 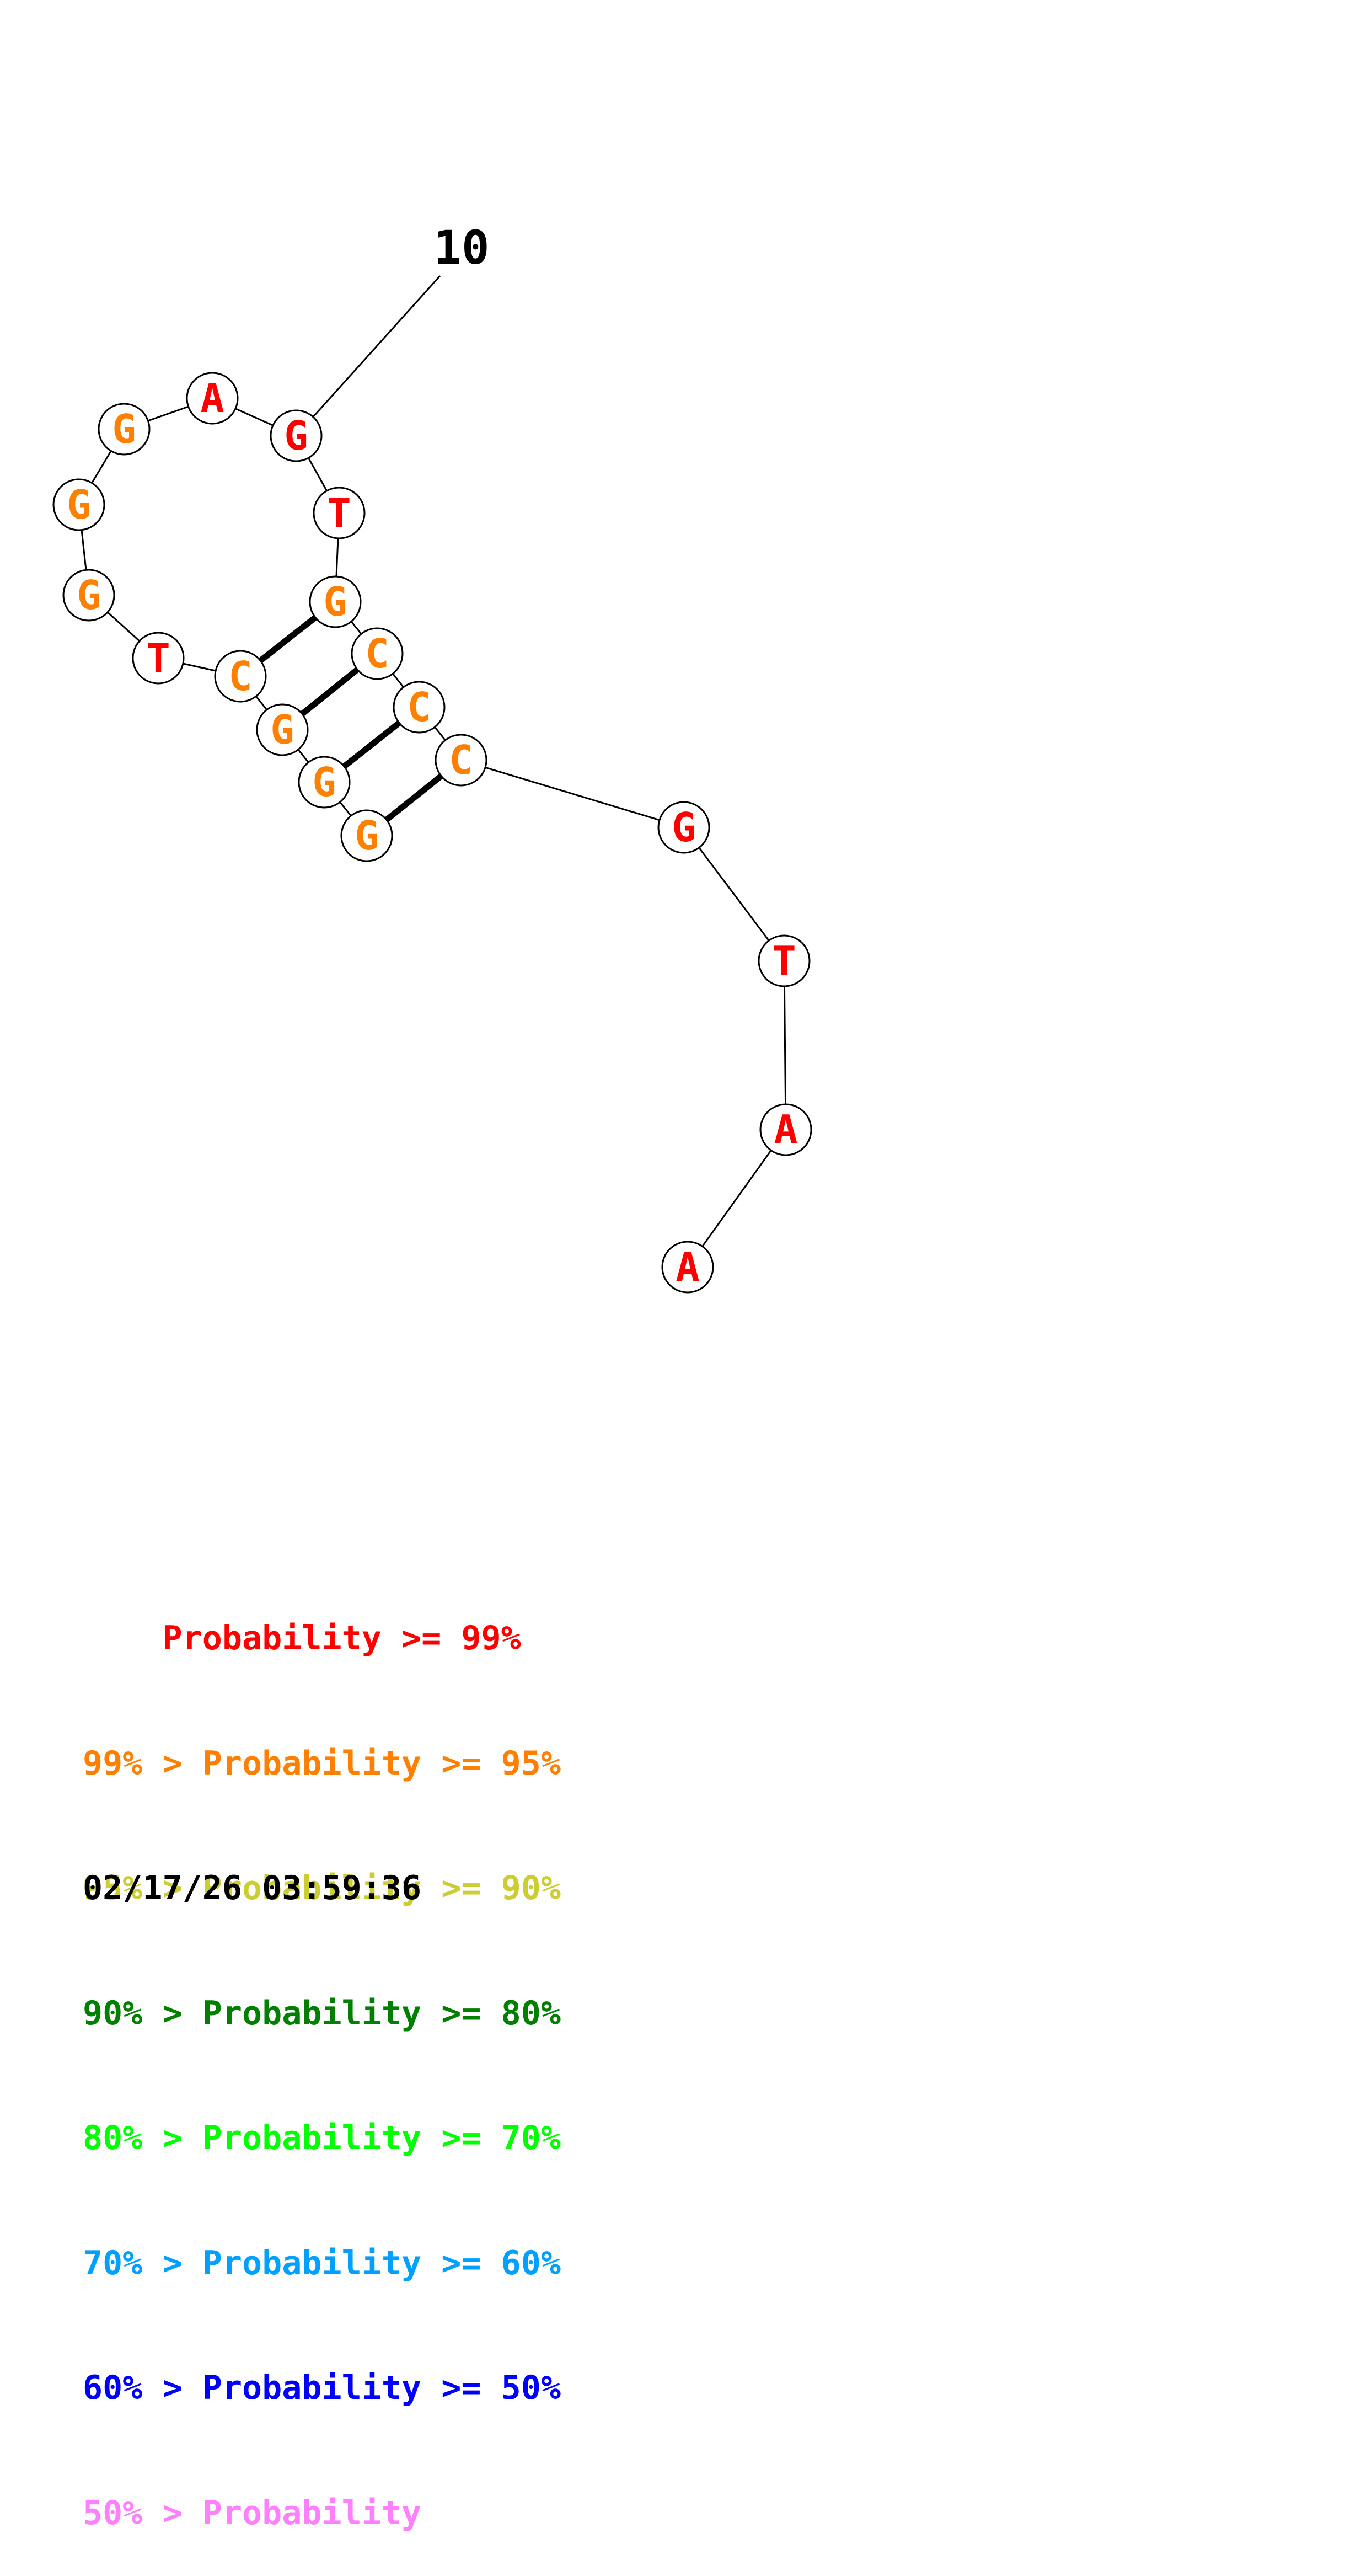 I want to click on timestamp: 02/17/26 03:59:36, so click(x=253, y=1888).